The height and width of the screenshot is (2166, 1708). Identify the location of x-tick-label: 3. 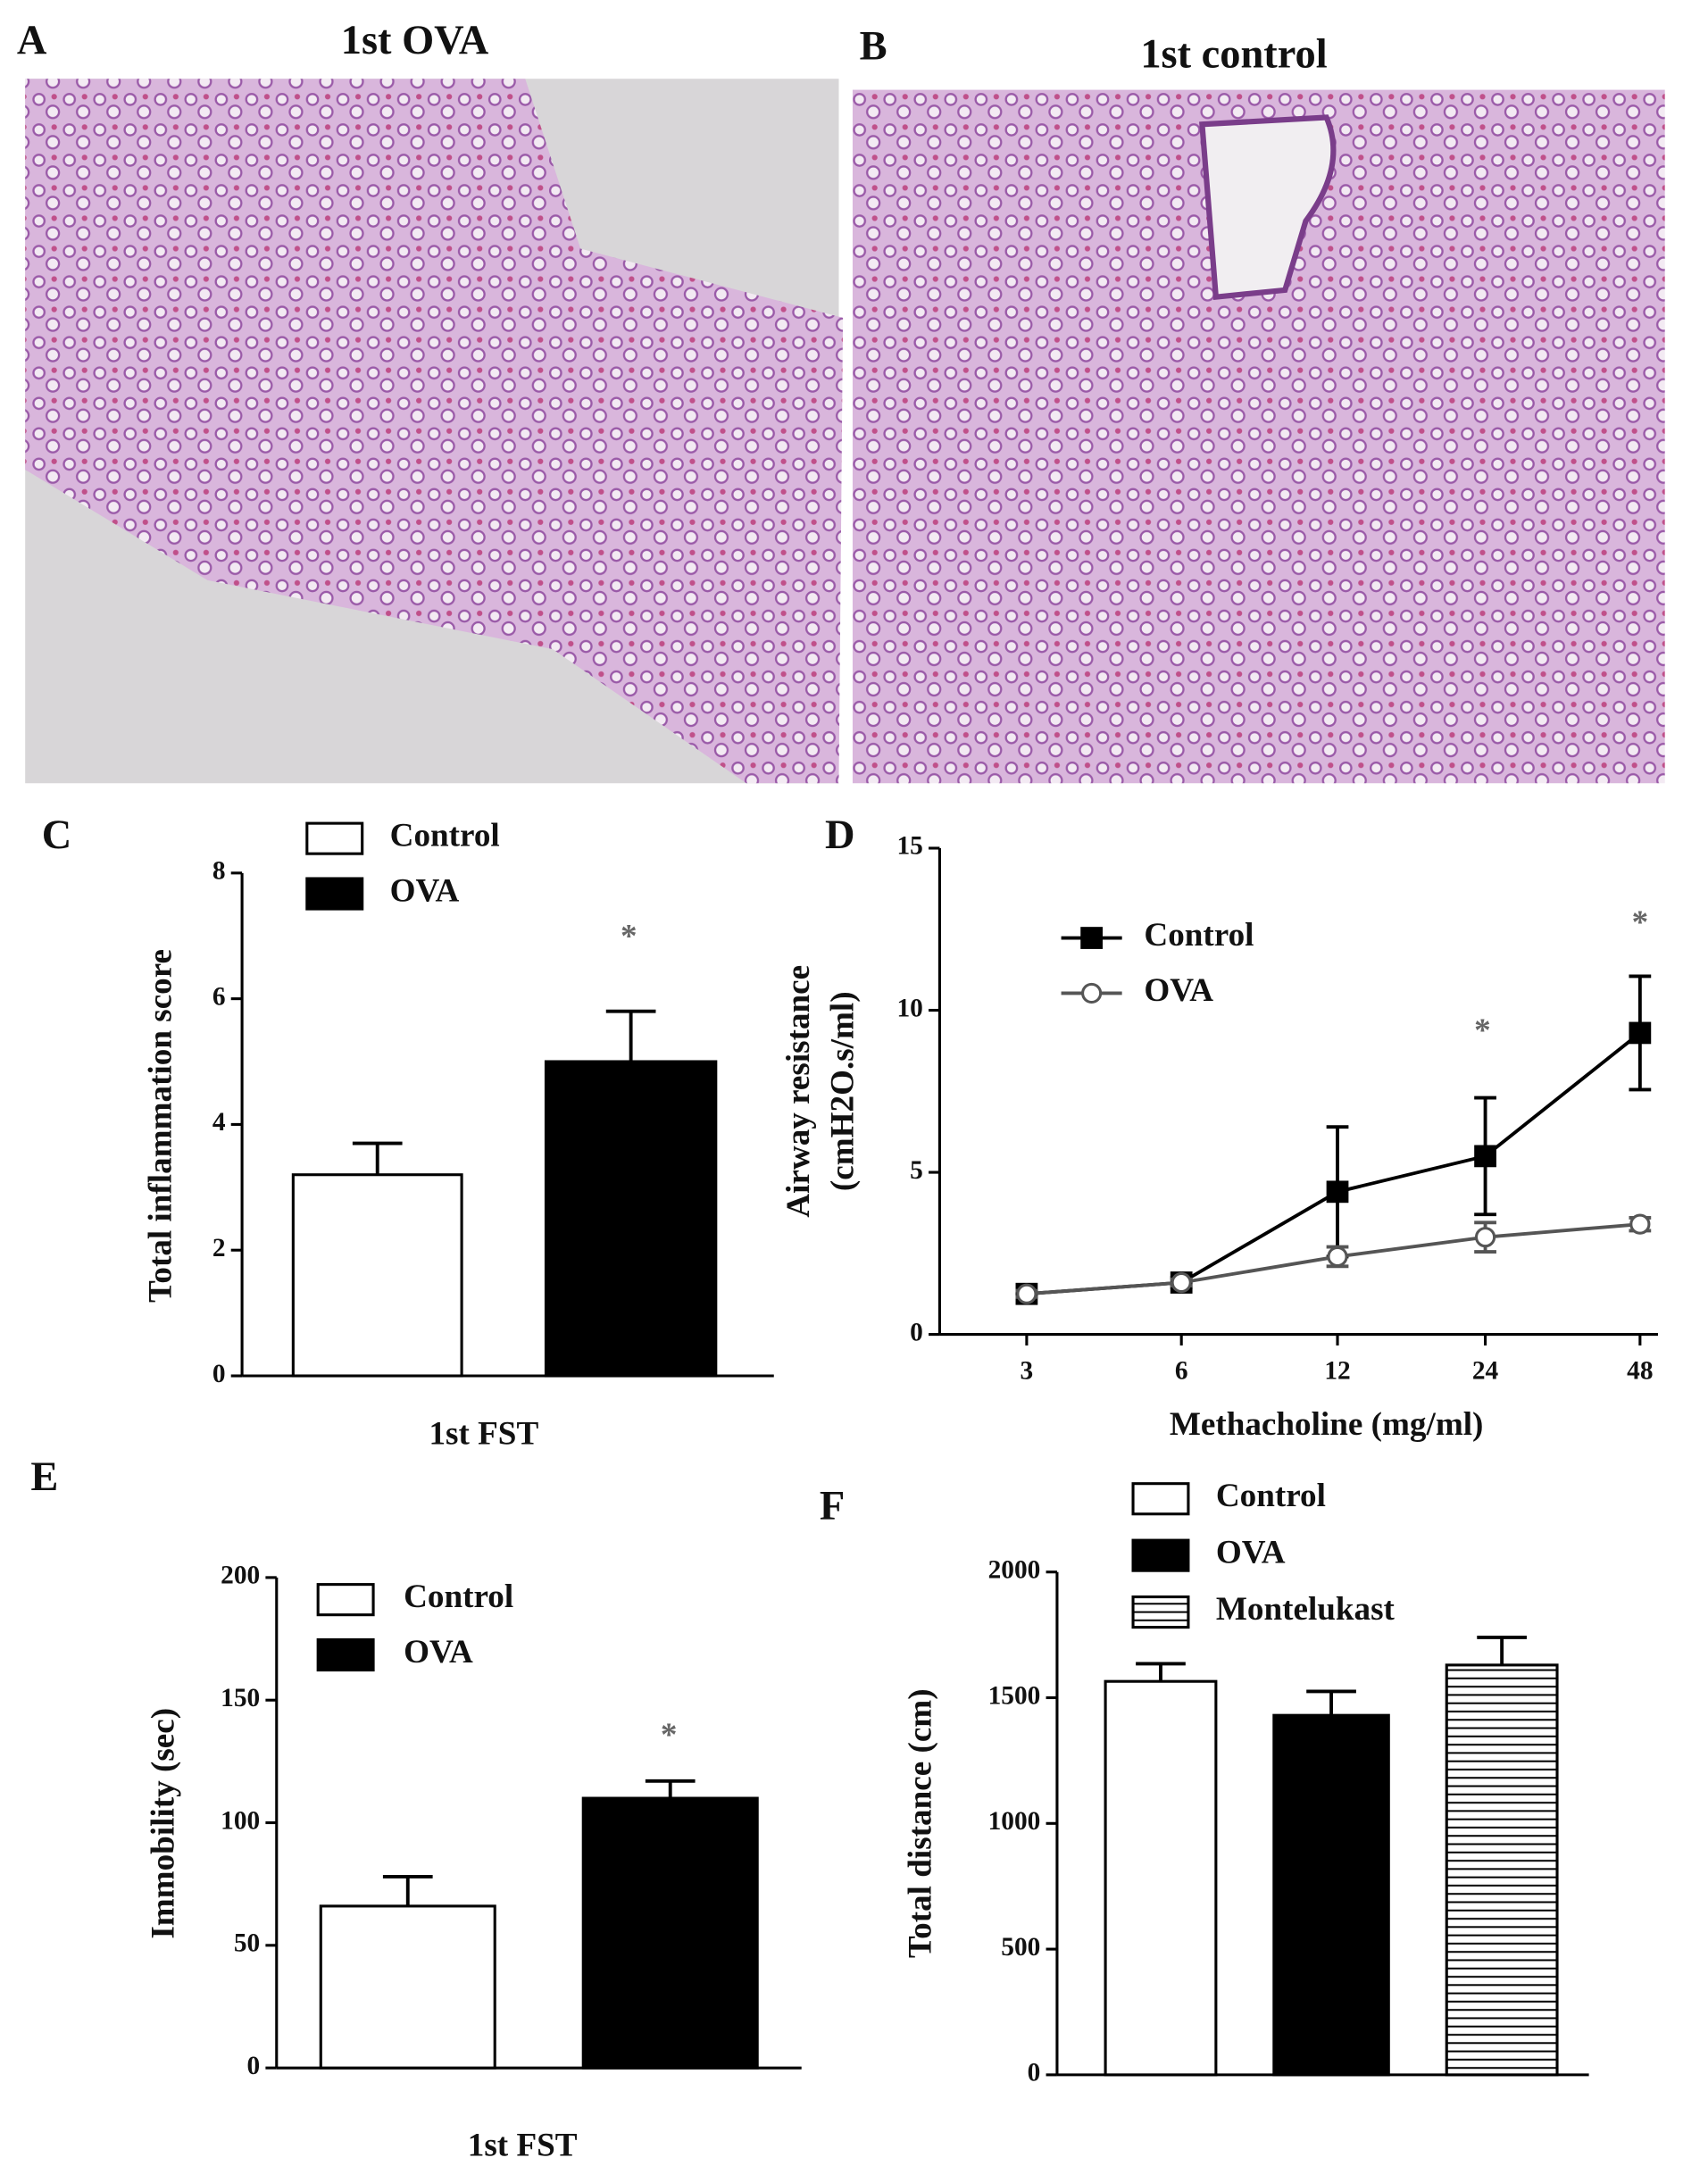
(1027, 1371).